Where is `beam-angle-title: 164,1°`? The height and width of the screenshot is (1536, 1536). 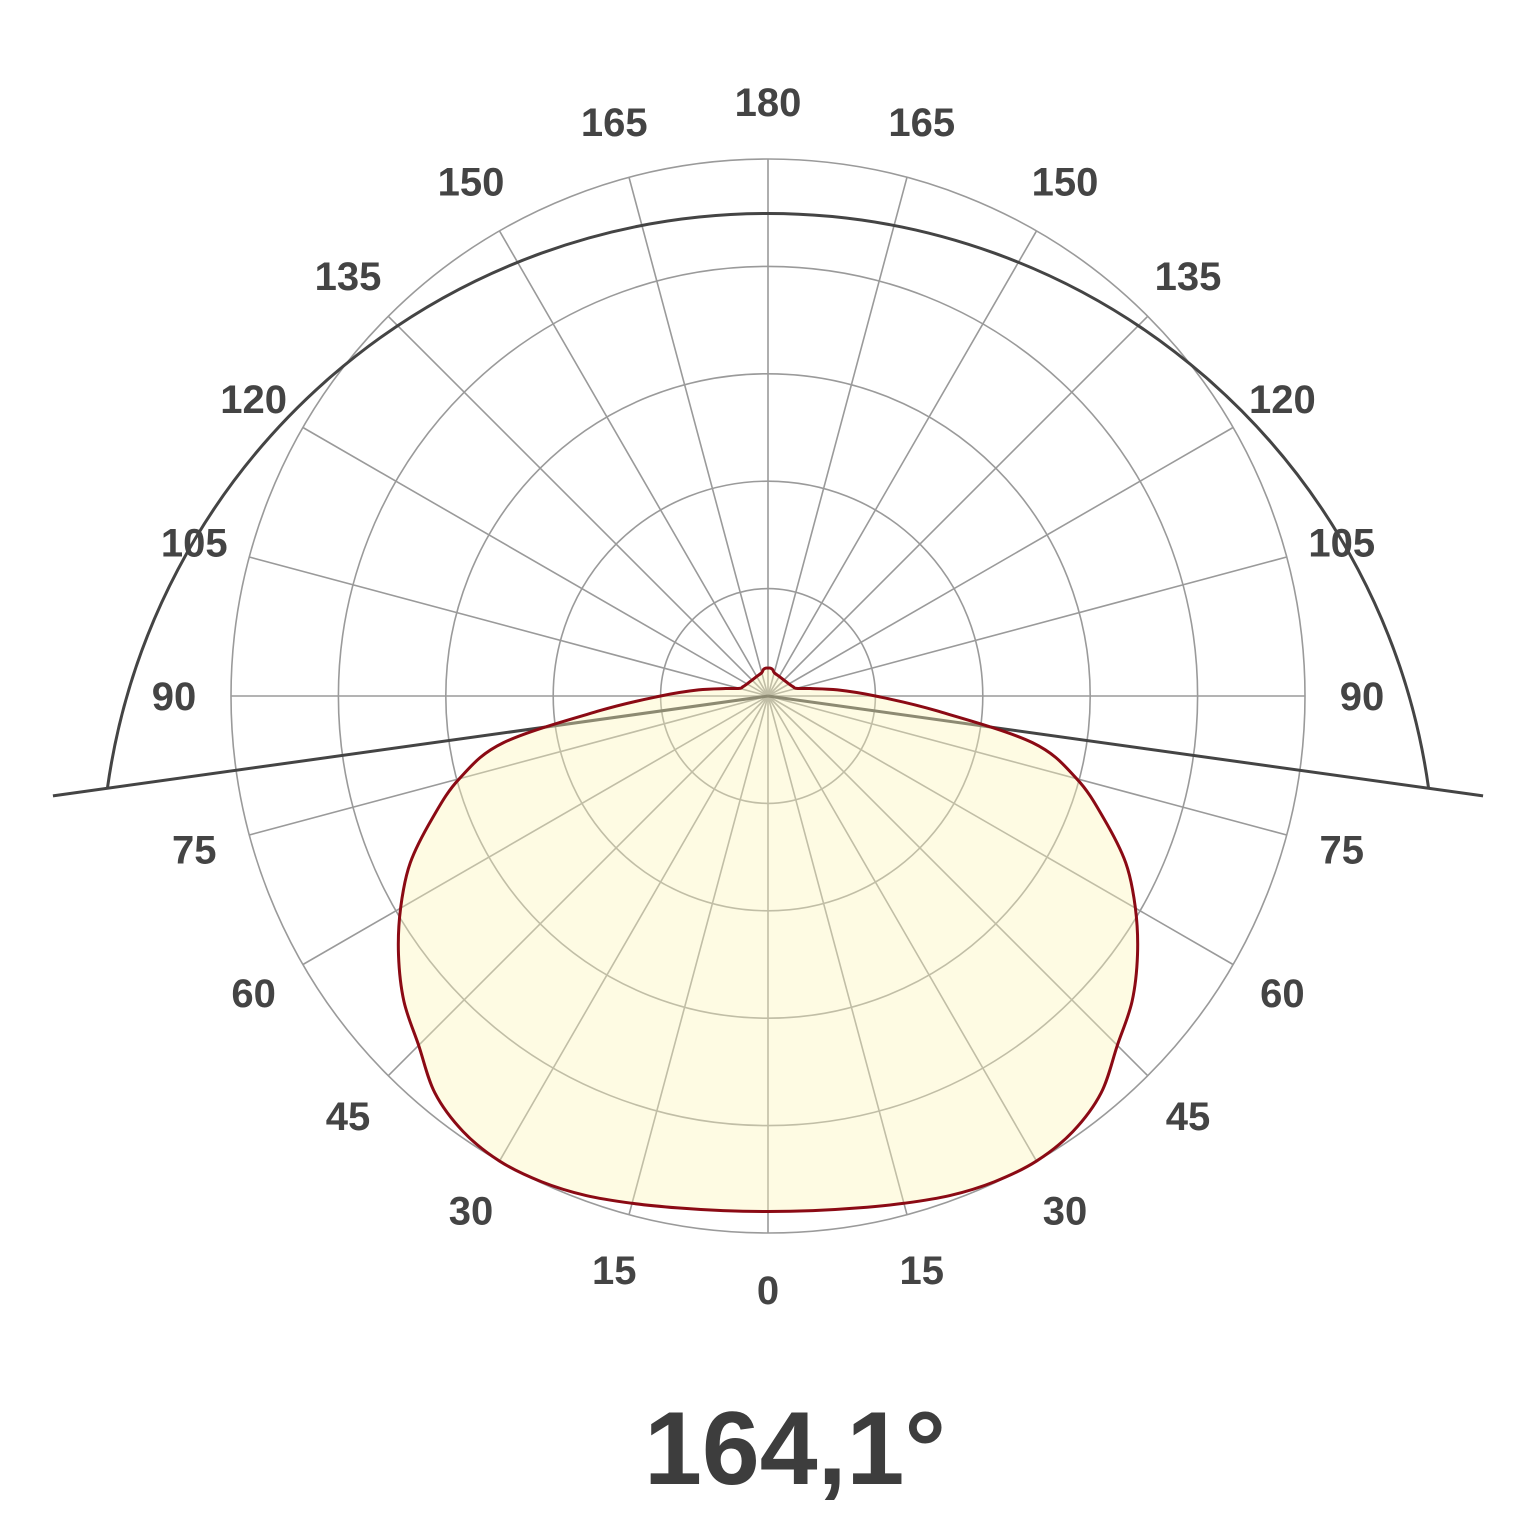 beam-angle-title: 164,1° is located at coordinates (795, 1449).